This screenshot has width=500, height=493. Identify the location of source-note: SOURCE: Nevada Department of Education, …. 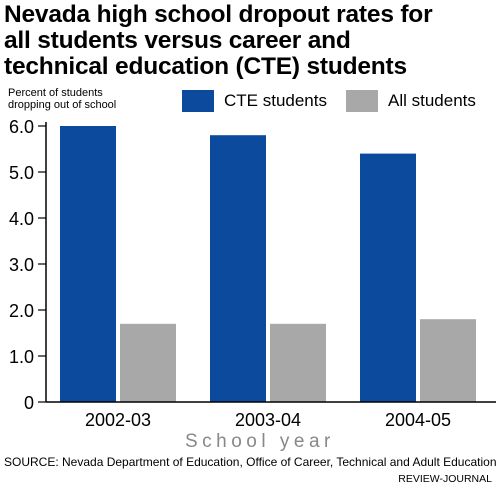
(250, 462).